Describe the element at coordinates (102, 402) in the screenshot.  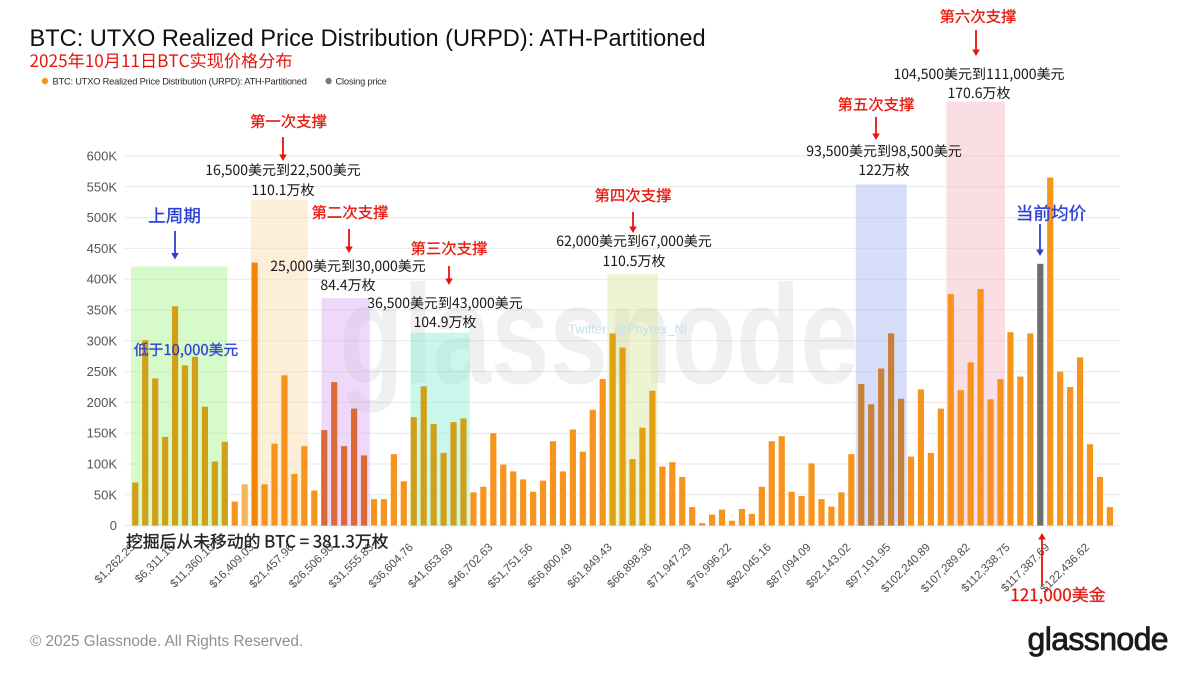
I see `svg-text: 200K` at that location.